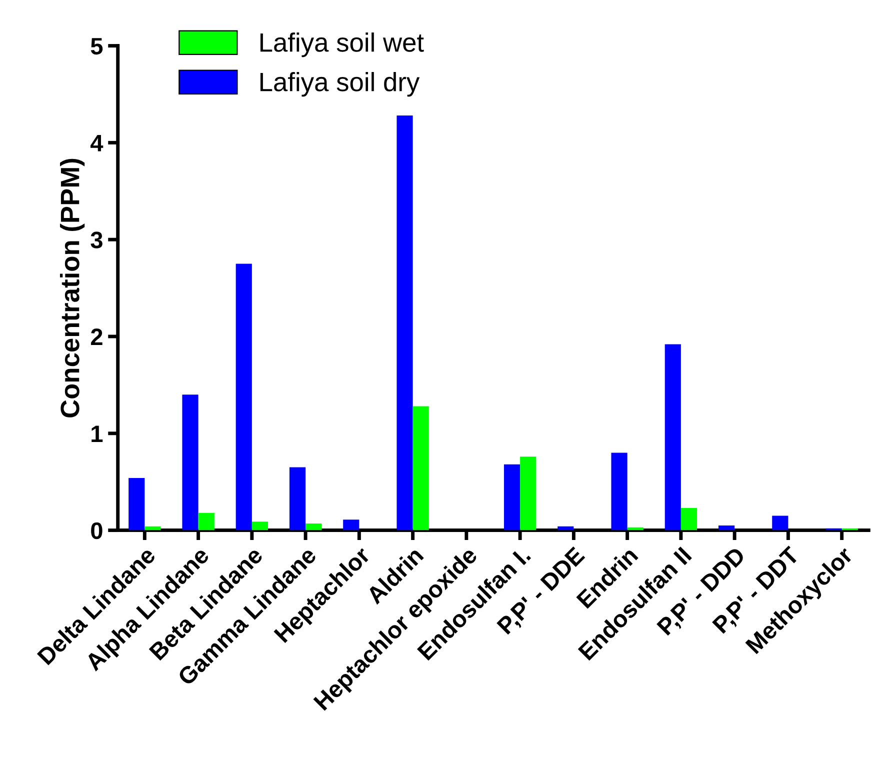 Image resolution: width=873 pixels, height=763 pixels. What do you see at coordinates (96, 240) in the screenshot?
I see `y-tick-label: 3` at bounding box center [96, 240].